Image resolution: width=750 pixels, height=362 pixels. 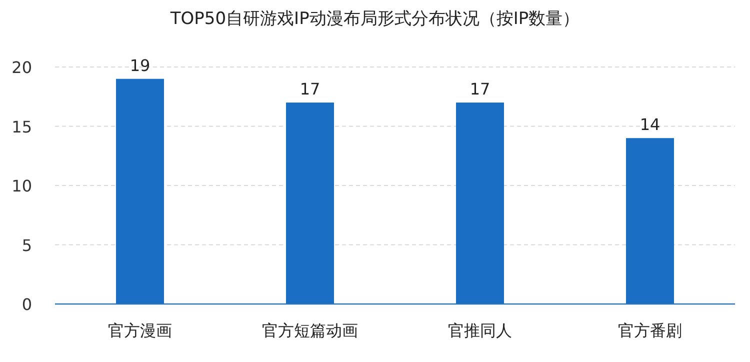 What do you see at coordinates (27, 304) in the screenshot?
I see `y-tick-label: 0` at bounding box center [27, 304].